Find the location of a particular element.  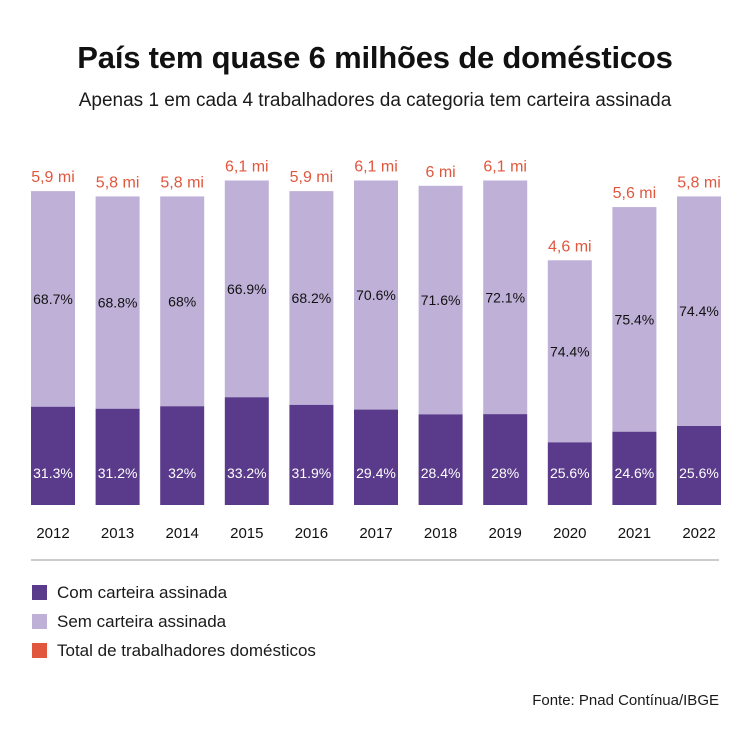

bar-com-2021 is located at coordinates (634, 468).